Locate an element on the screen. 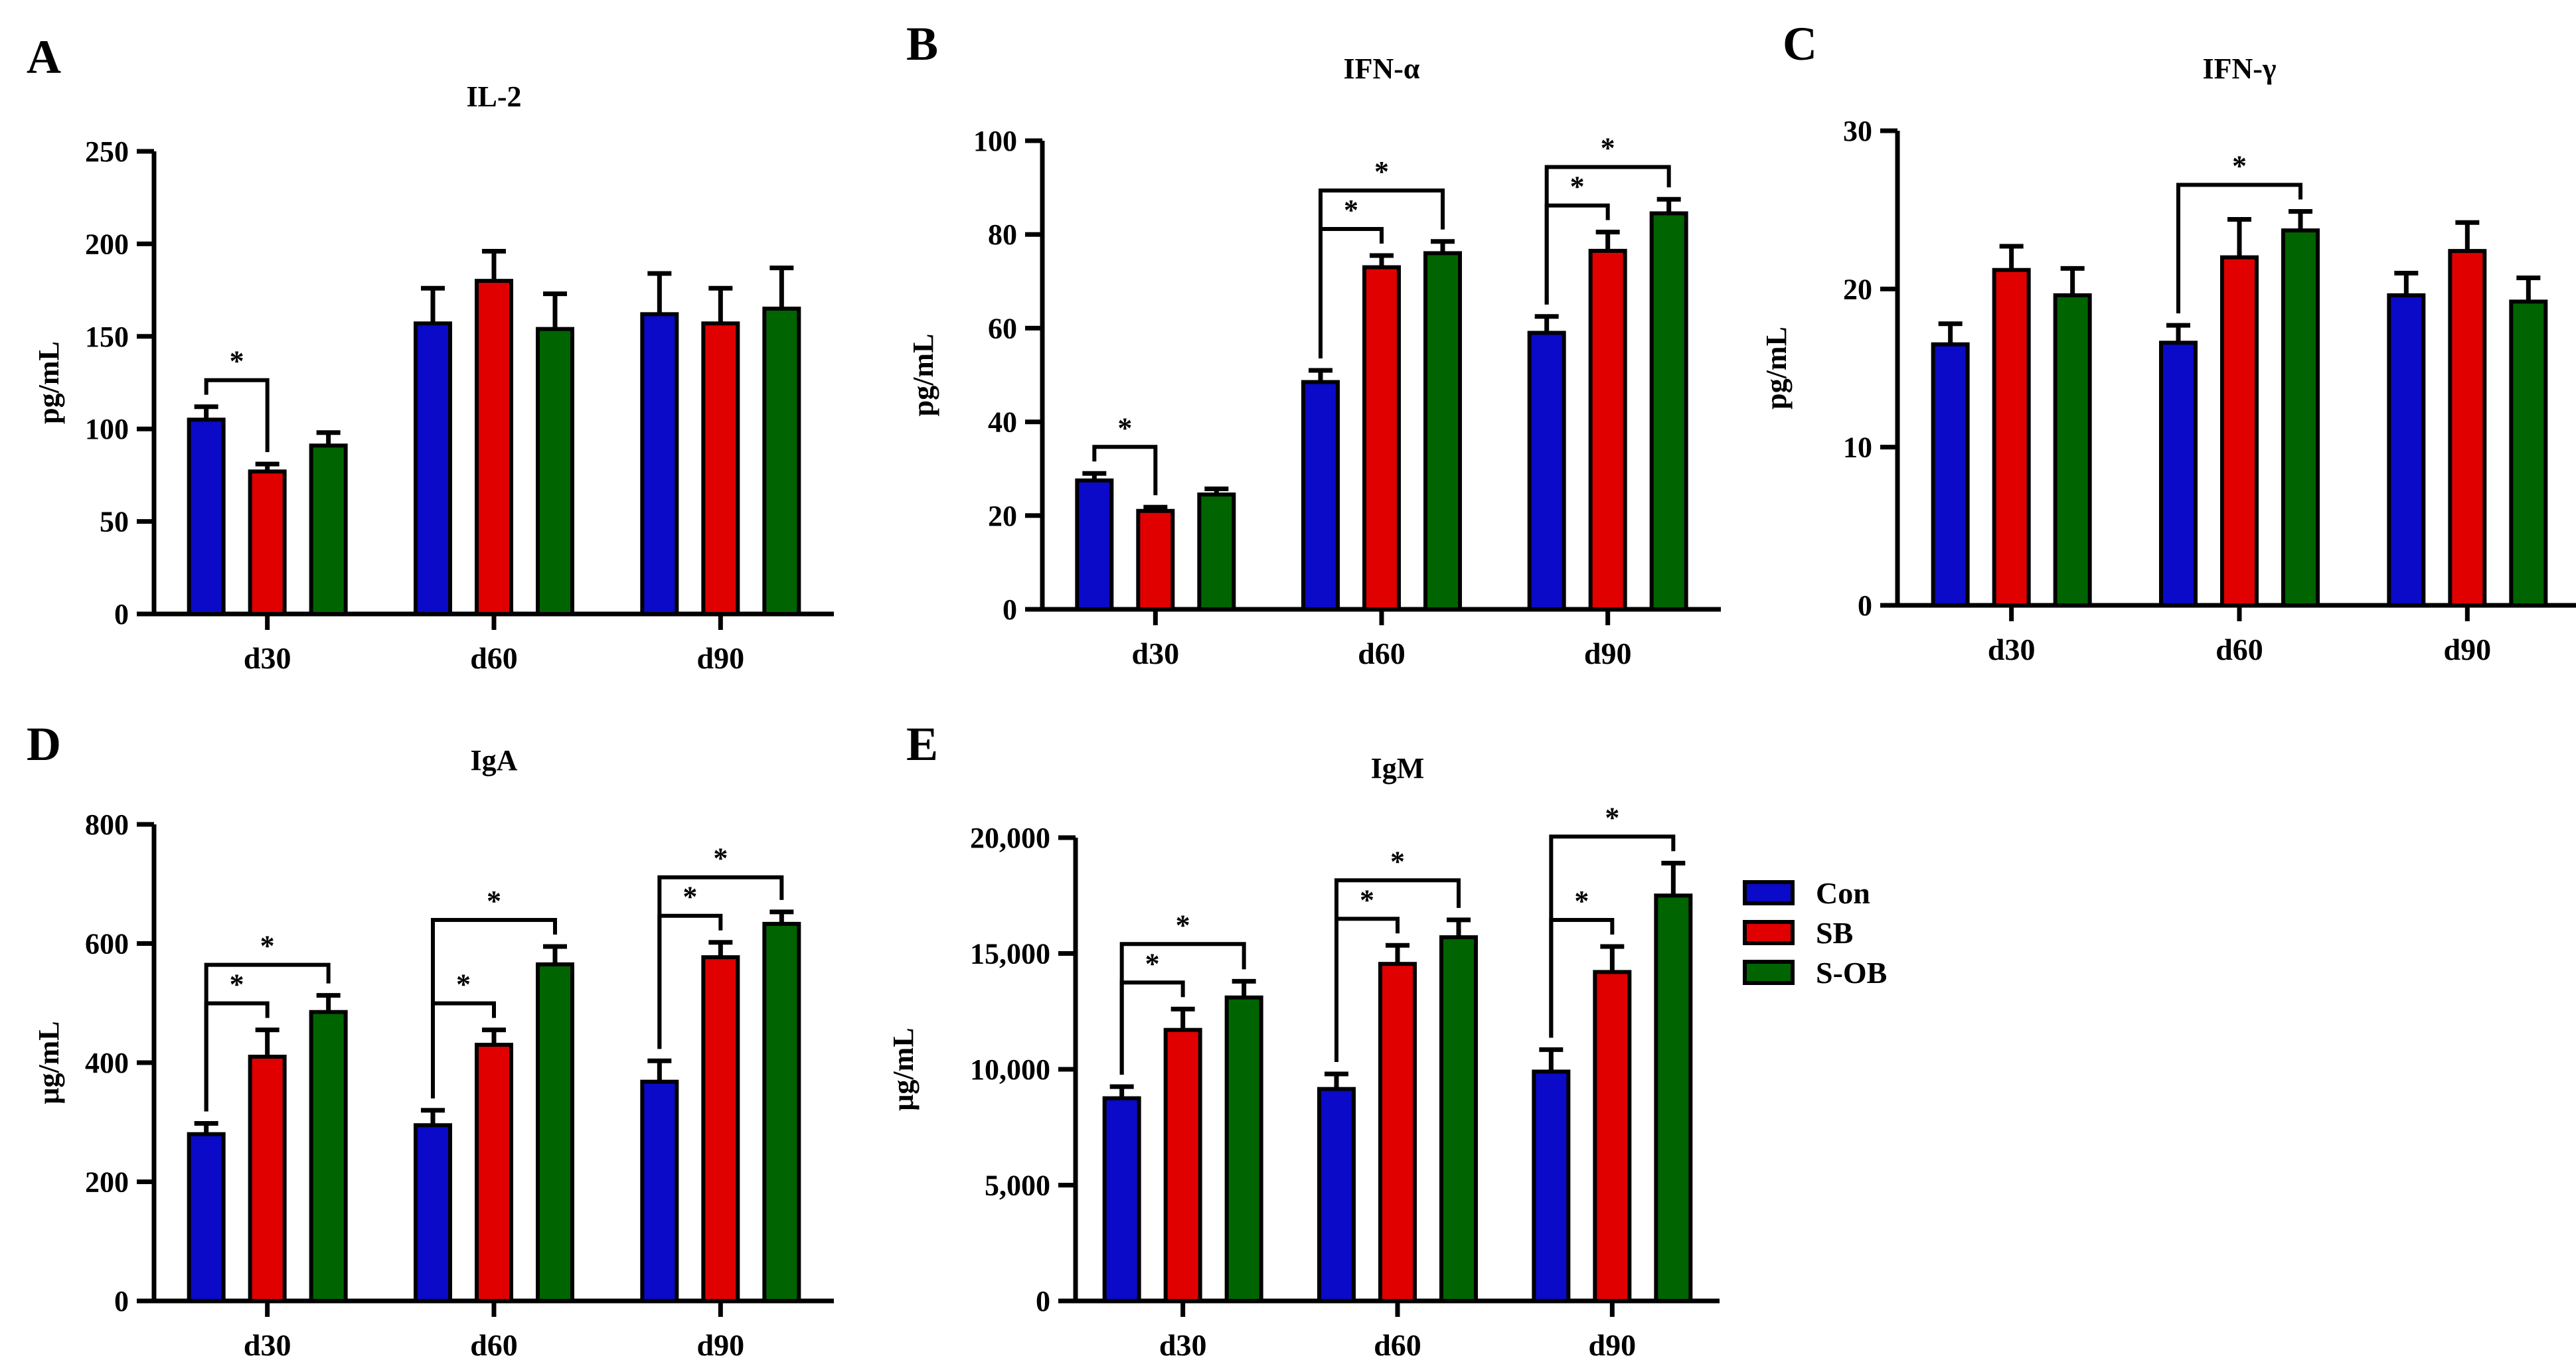 This screenshot has height=1364, width=2576. chart-title: IFN-α is located at coordinates (1382, 68).